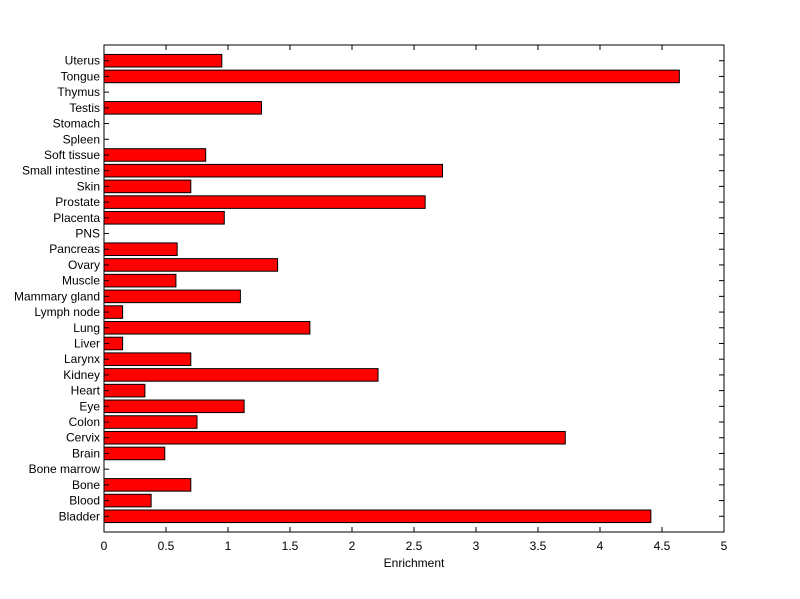 Image resolution: width=800 pixels, height=599 pixels. What do you see at coordinates (174, 406) in the screenshot?
I see `bar-eye` at bounding box center [174, 406].